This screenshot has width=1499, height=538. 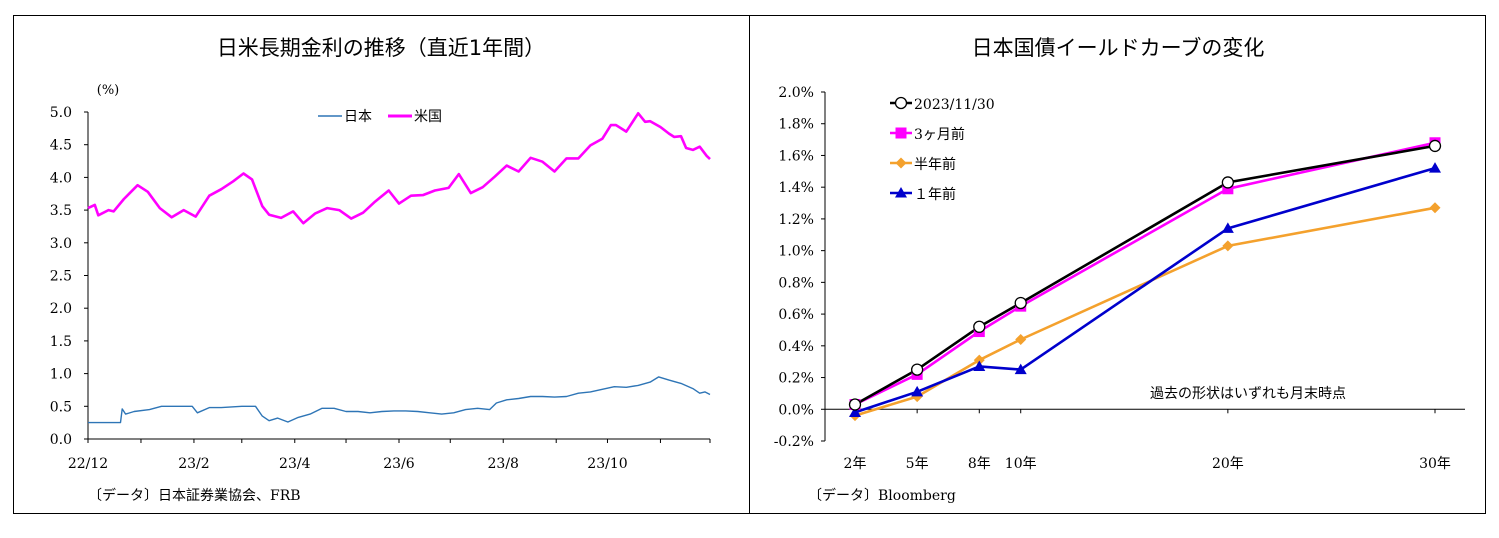 What do you see at coordinates (381, 48) in the screenshot?
I see `left-chart-title: 日米長期金利の推移（直近1年間）` at bounding box center [381, 48].